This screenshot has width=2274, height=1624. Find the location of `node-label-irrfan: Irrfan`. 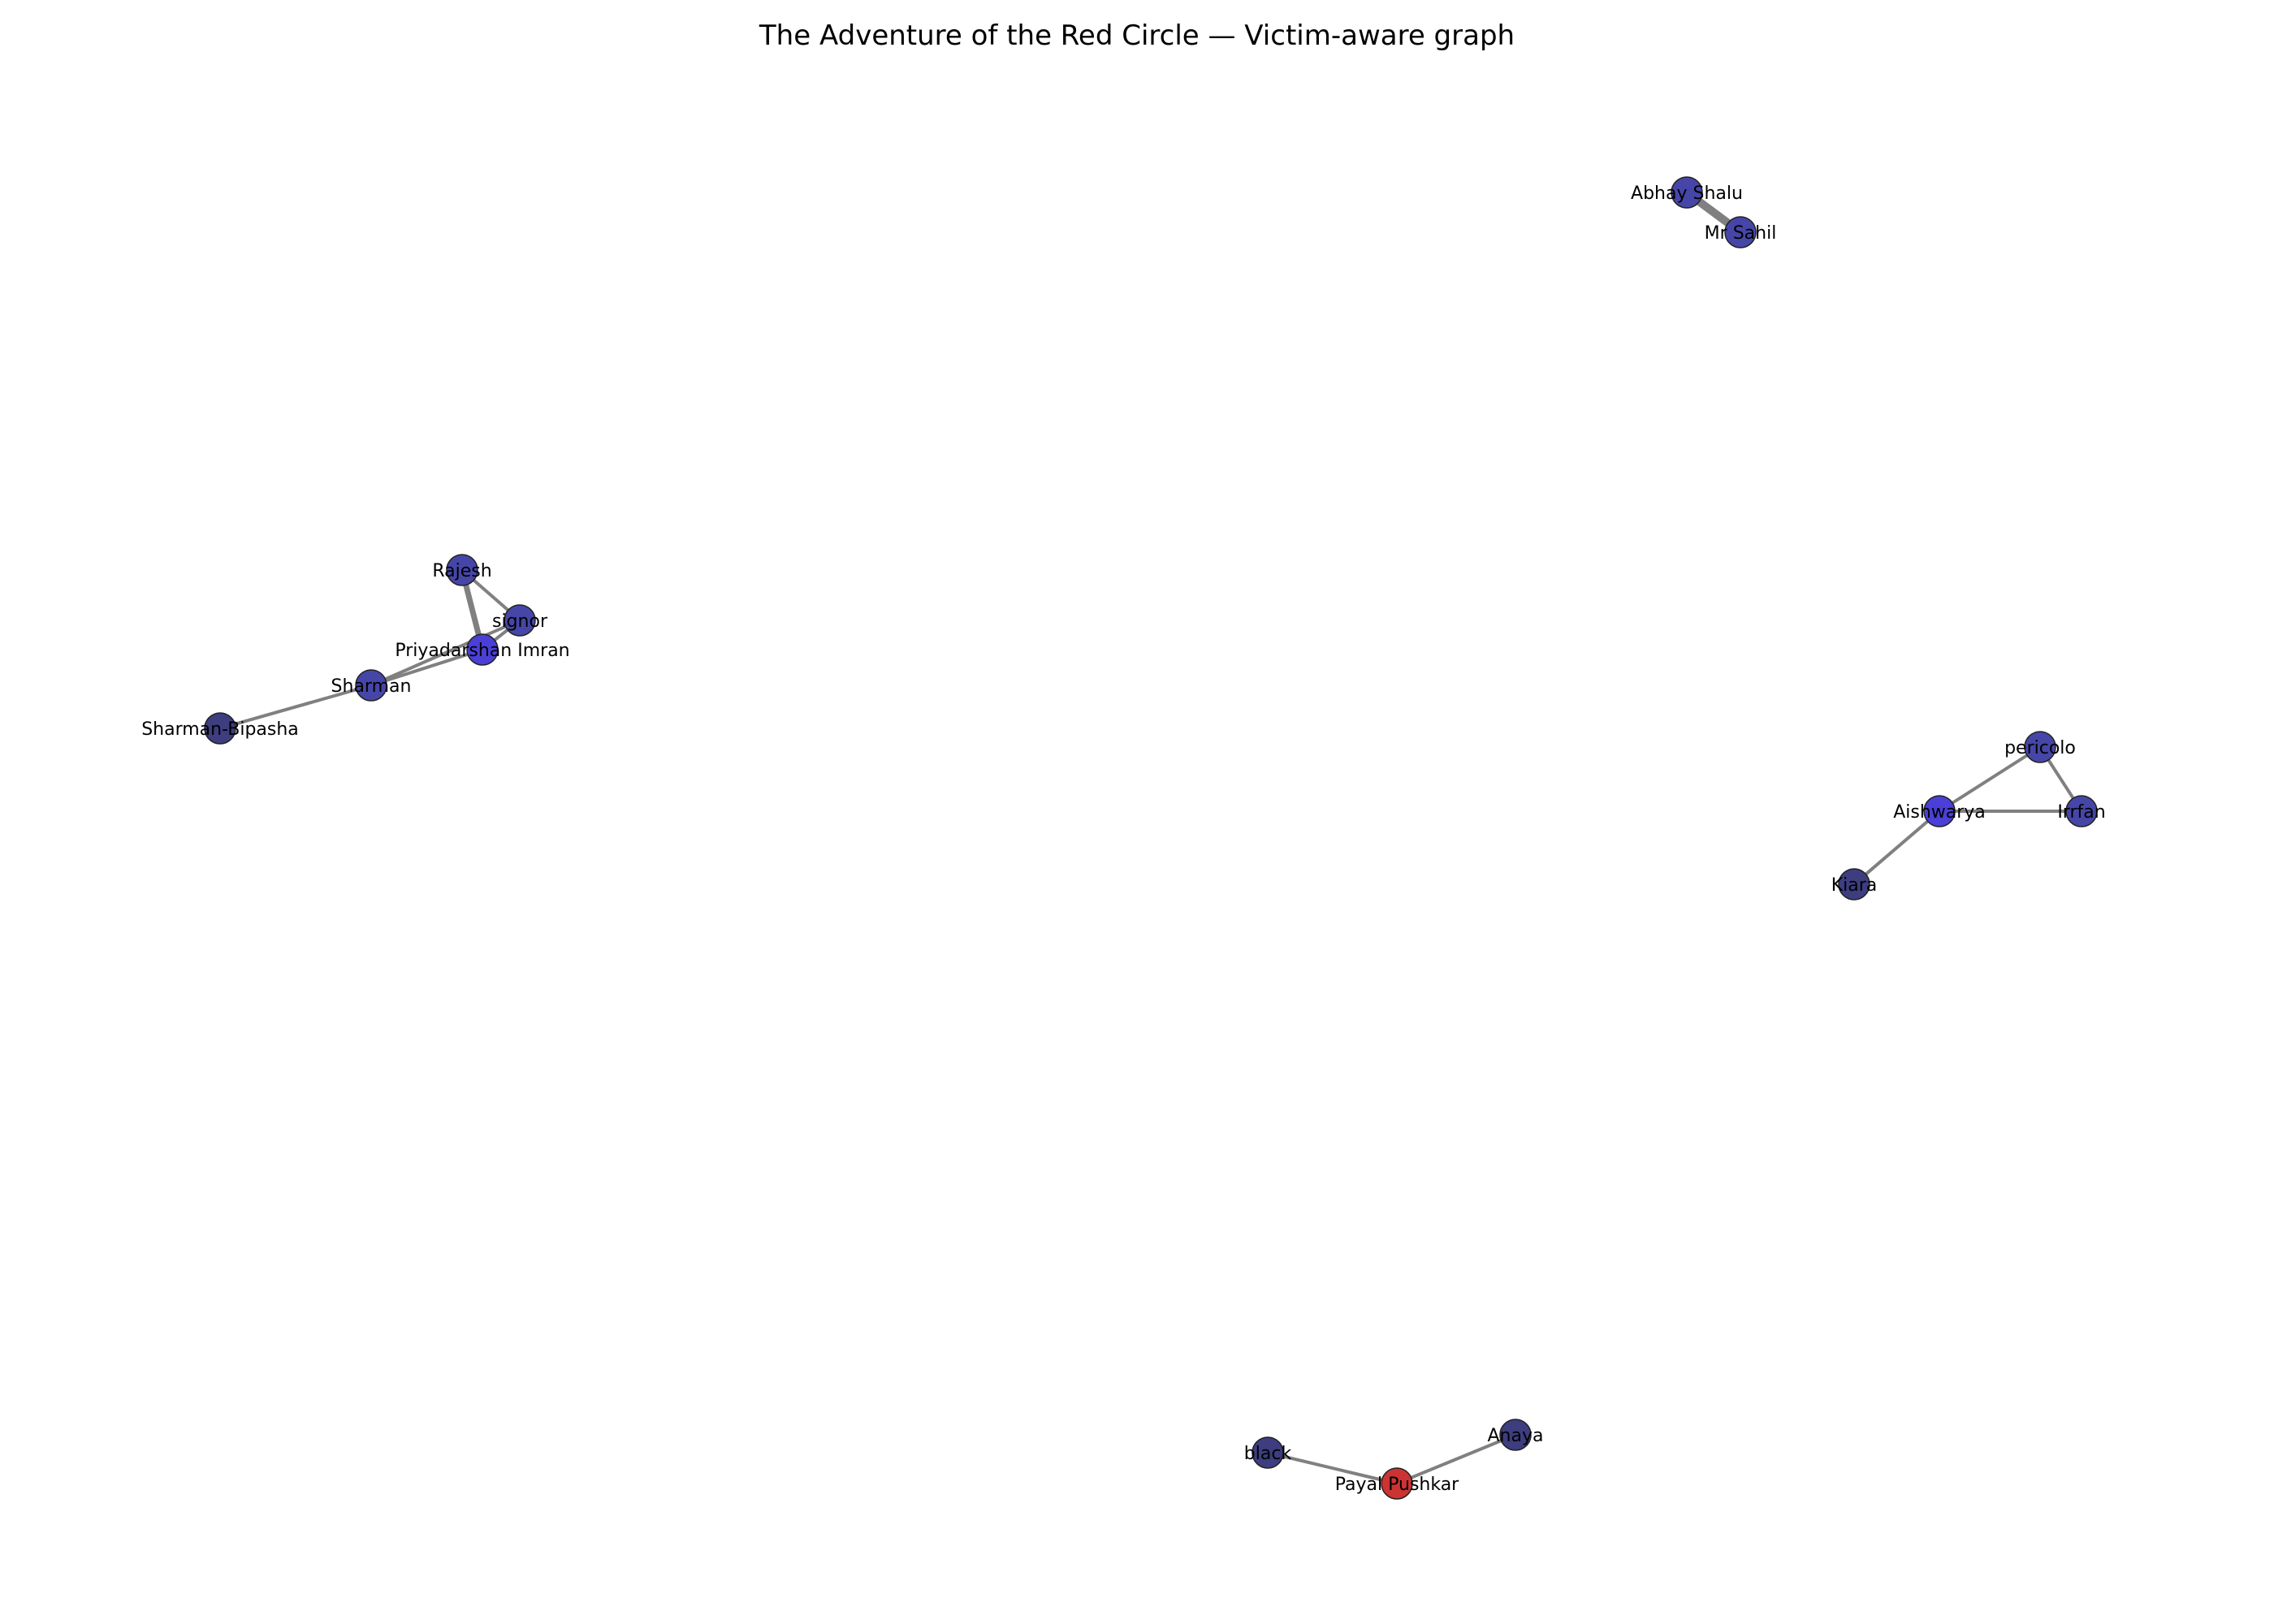

node-label-irrfan: Irrfan is located at coordinates (2081, 813).